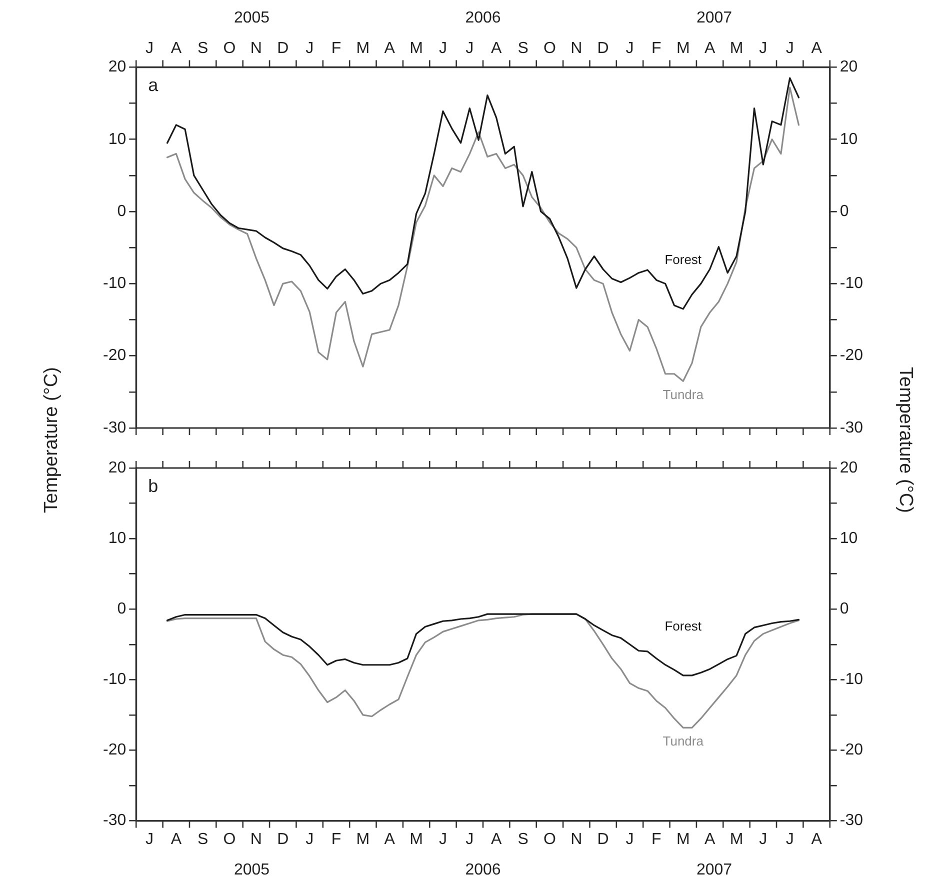 The image size is (938, 888). I want to click on annotation: a, so click(154, 85).